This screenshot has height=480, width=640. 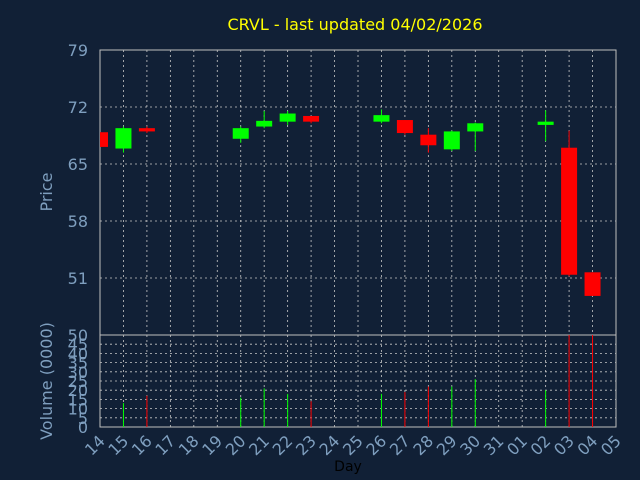 I want to click on chart-title: CRVL - last updated 04/02/2026, so click(x=355, y=24).